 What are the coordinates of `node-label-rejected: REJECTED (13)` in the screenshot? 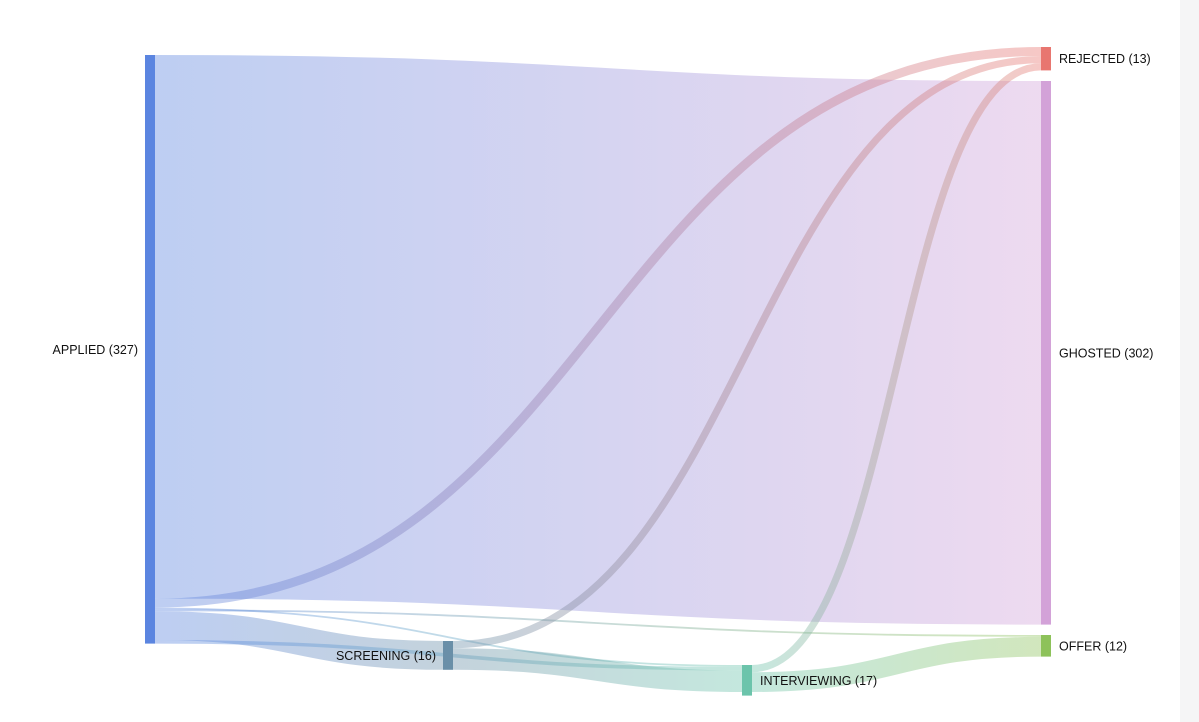 It's located at (1105, 59).